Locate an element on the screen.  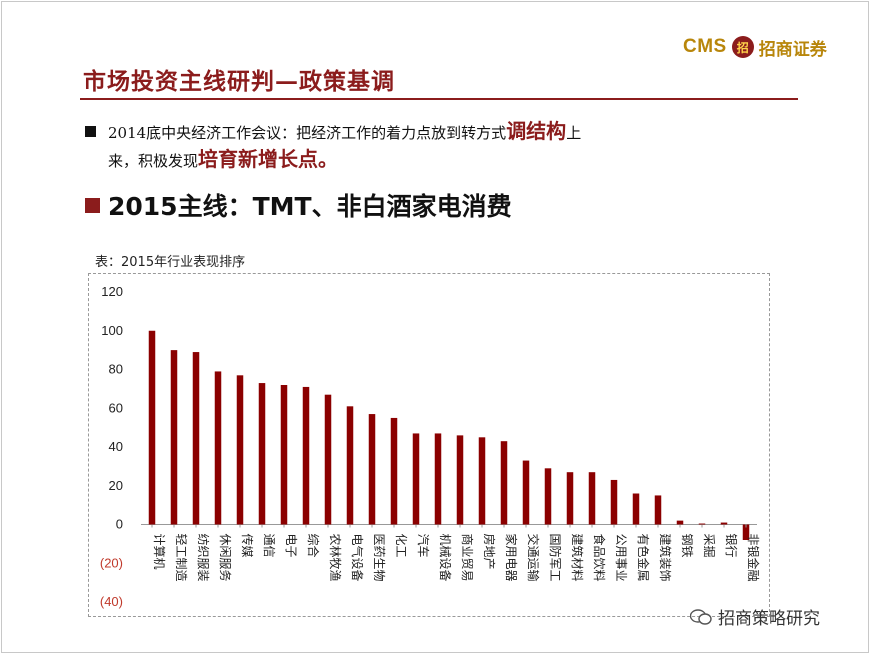
x-category-label: 公用事业 is located at coordinates (621, 558).